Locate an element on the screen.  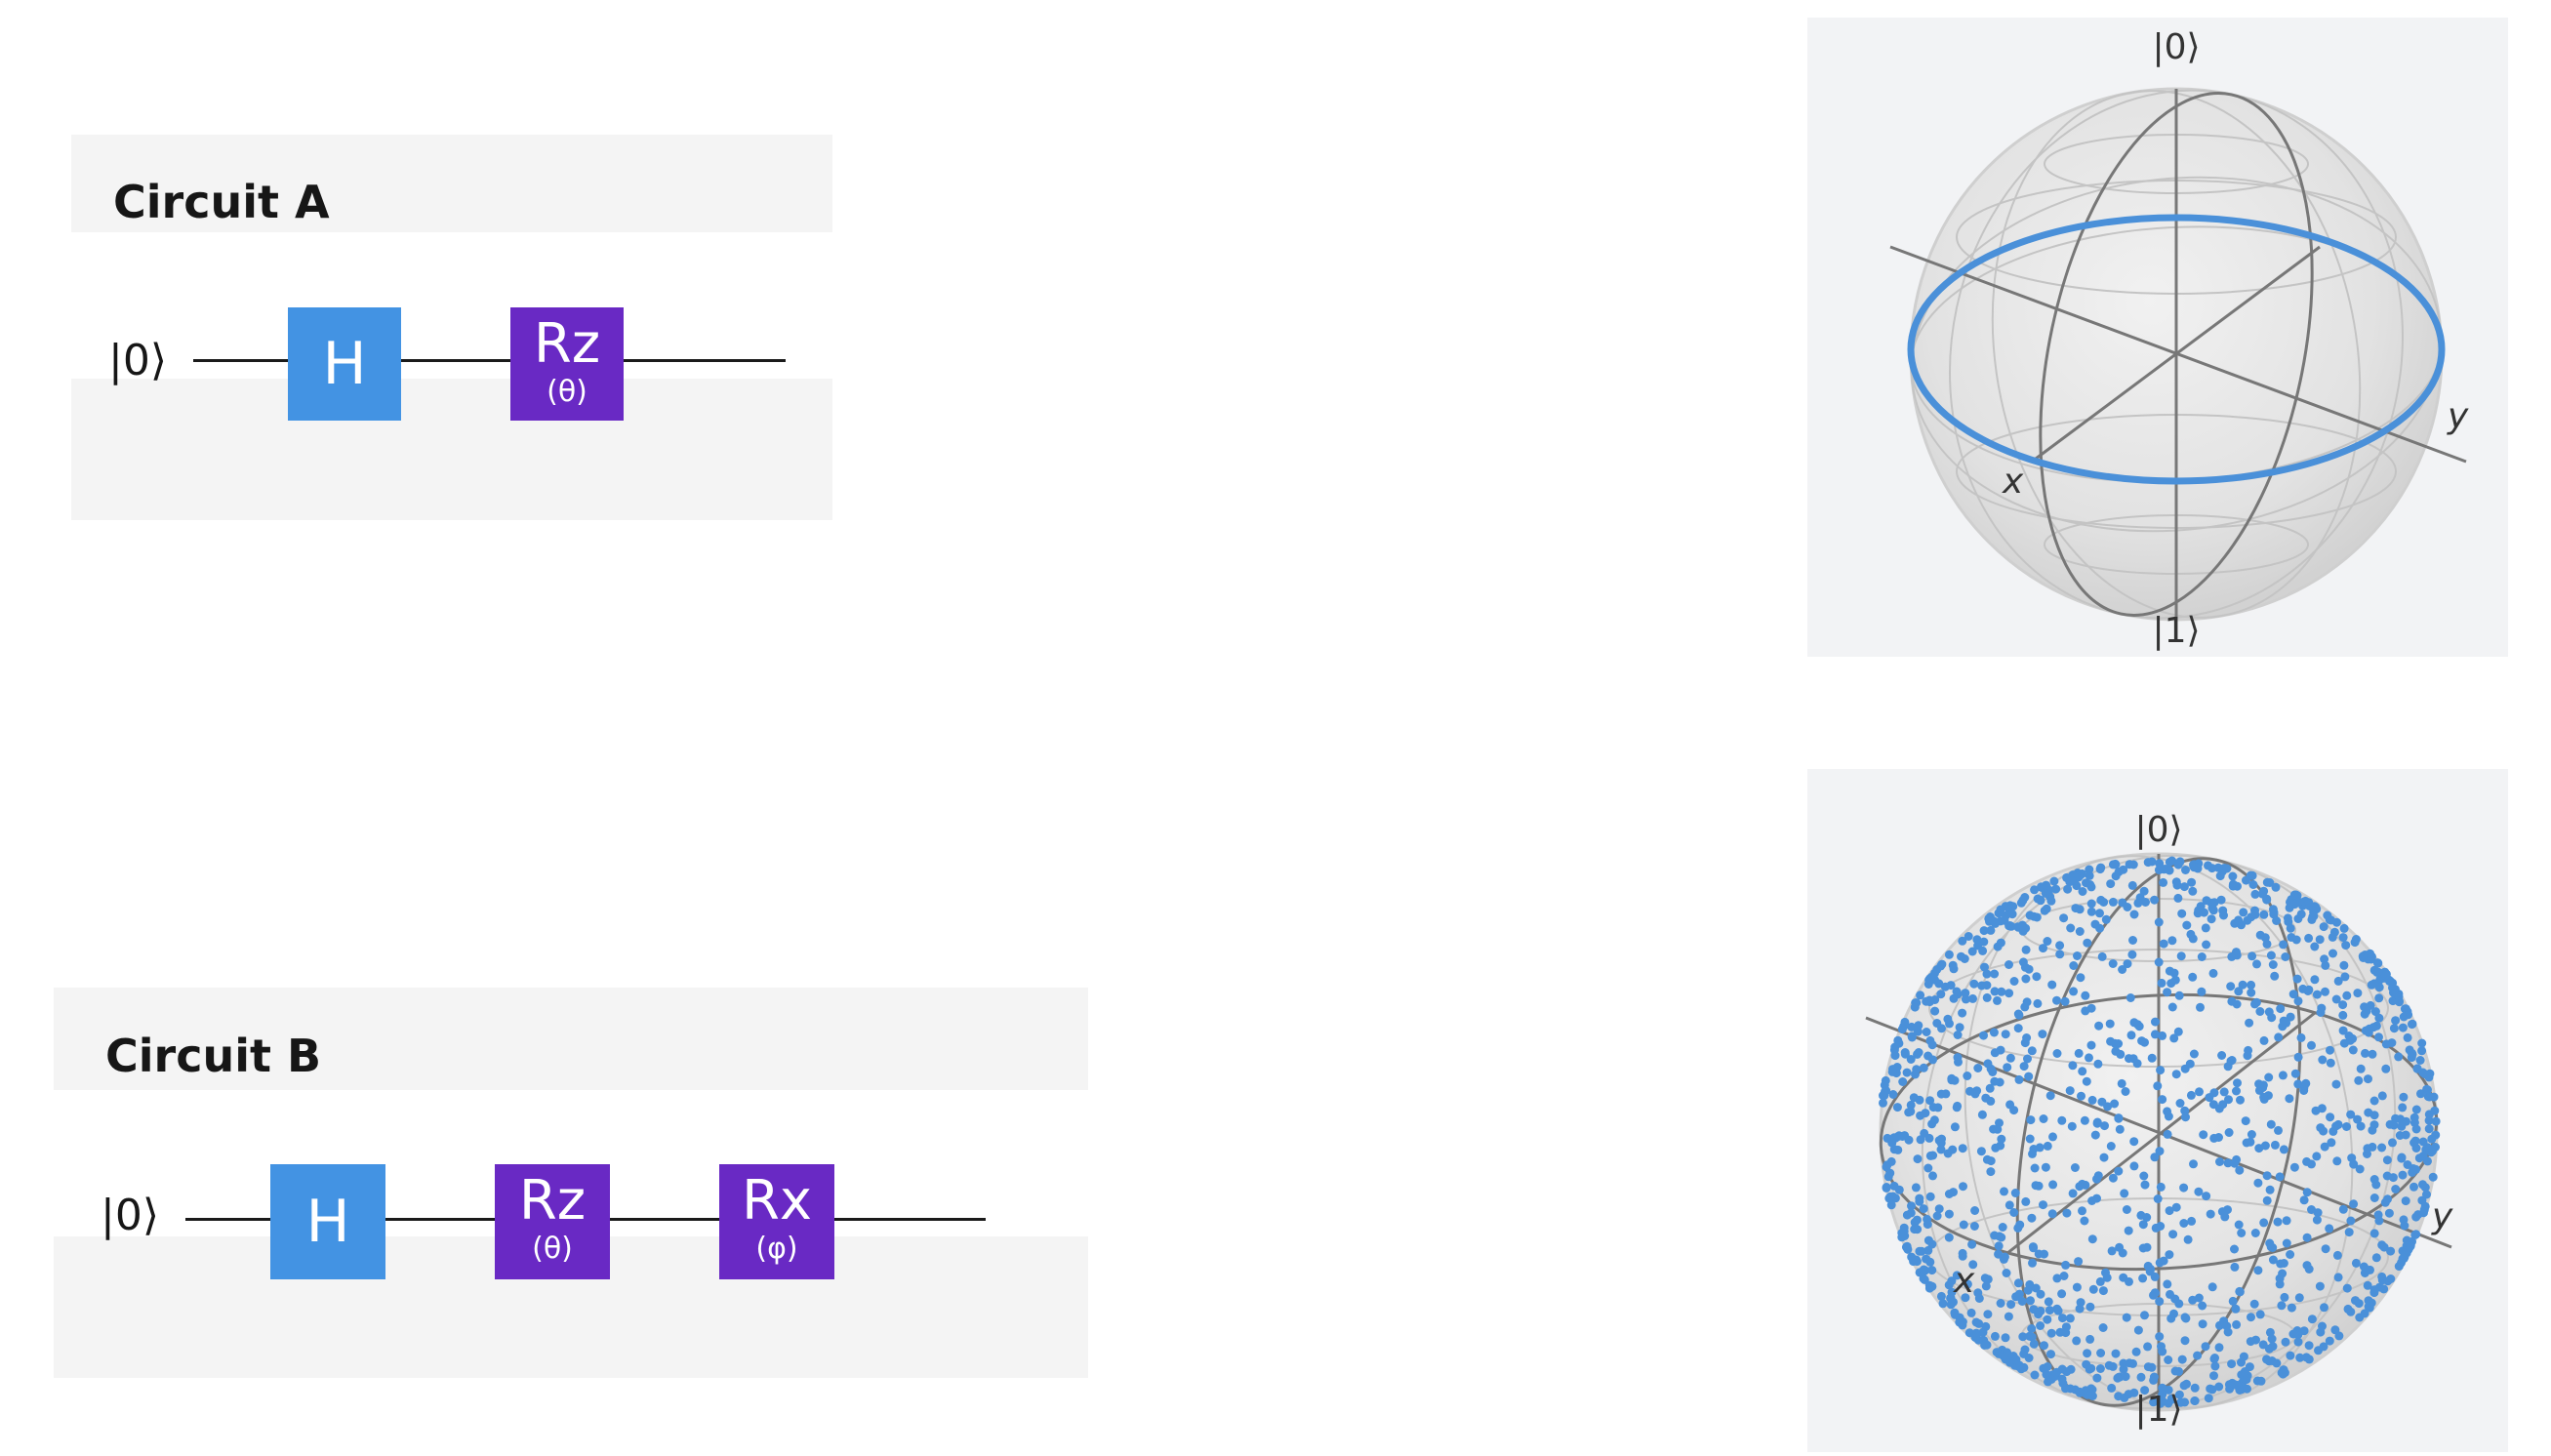
bloch-b-bottom-label: |1⟩ is located at coordinates (2158, 1410).